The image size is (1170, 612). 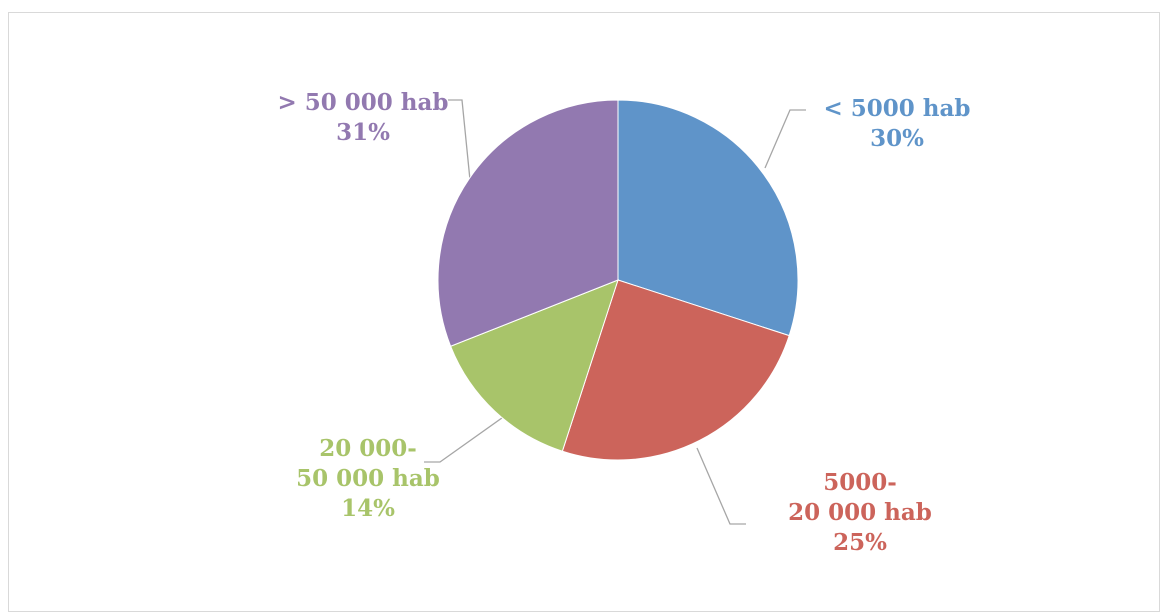 What do you see at coordinates (897, 108) in the screenshot?
I see `slice-category: < 5000 hab` at bounding box center [897, 108].